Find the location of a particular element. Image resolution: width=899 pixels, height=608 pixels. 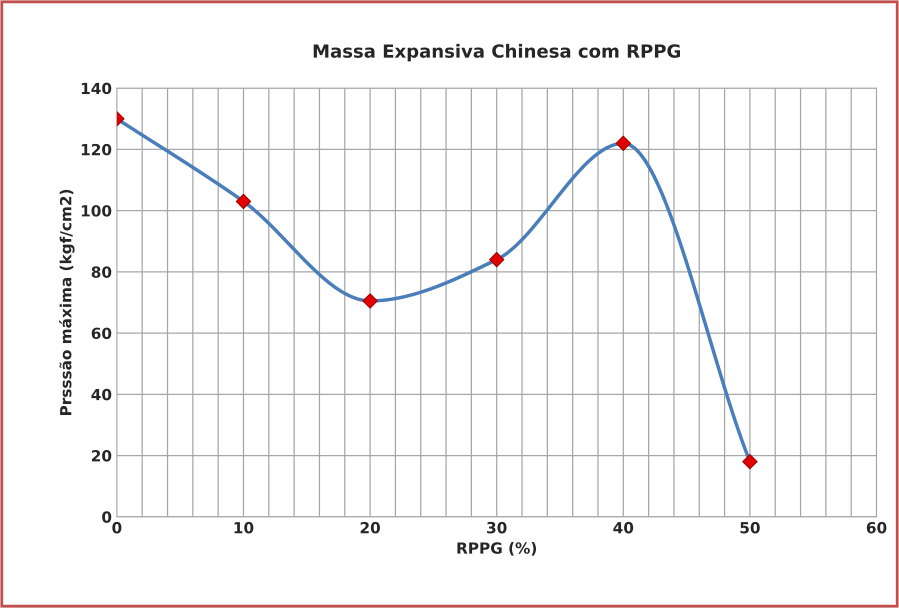

y-tick-label: 0 is located at coordinates (107, 517).